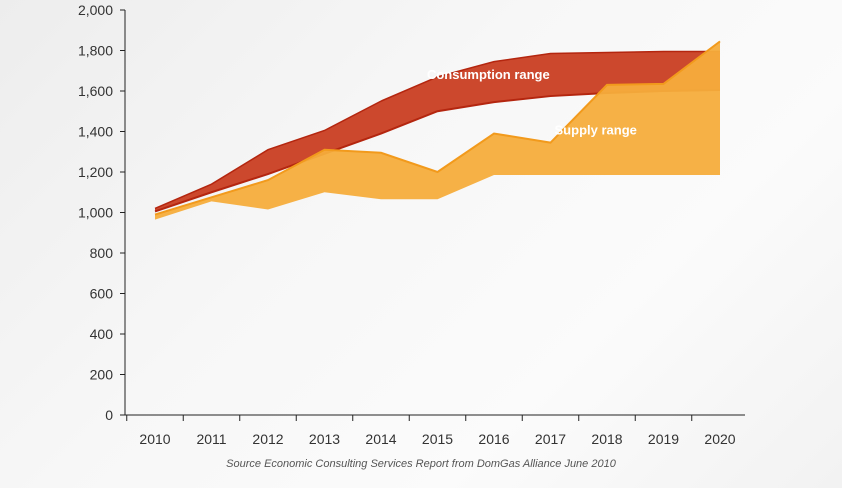 Image resolution: width=842 pixels, height=488 pixels. What do you see at coordinates (719, 439) in the screenshot?
I see `x-tick-label: 2020` at bounding box center [719, 439].